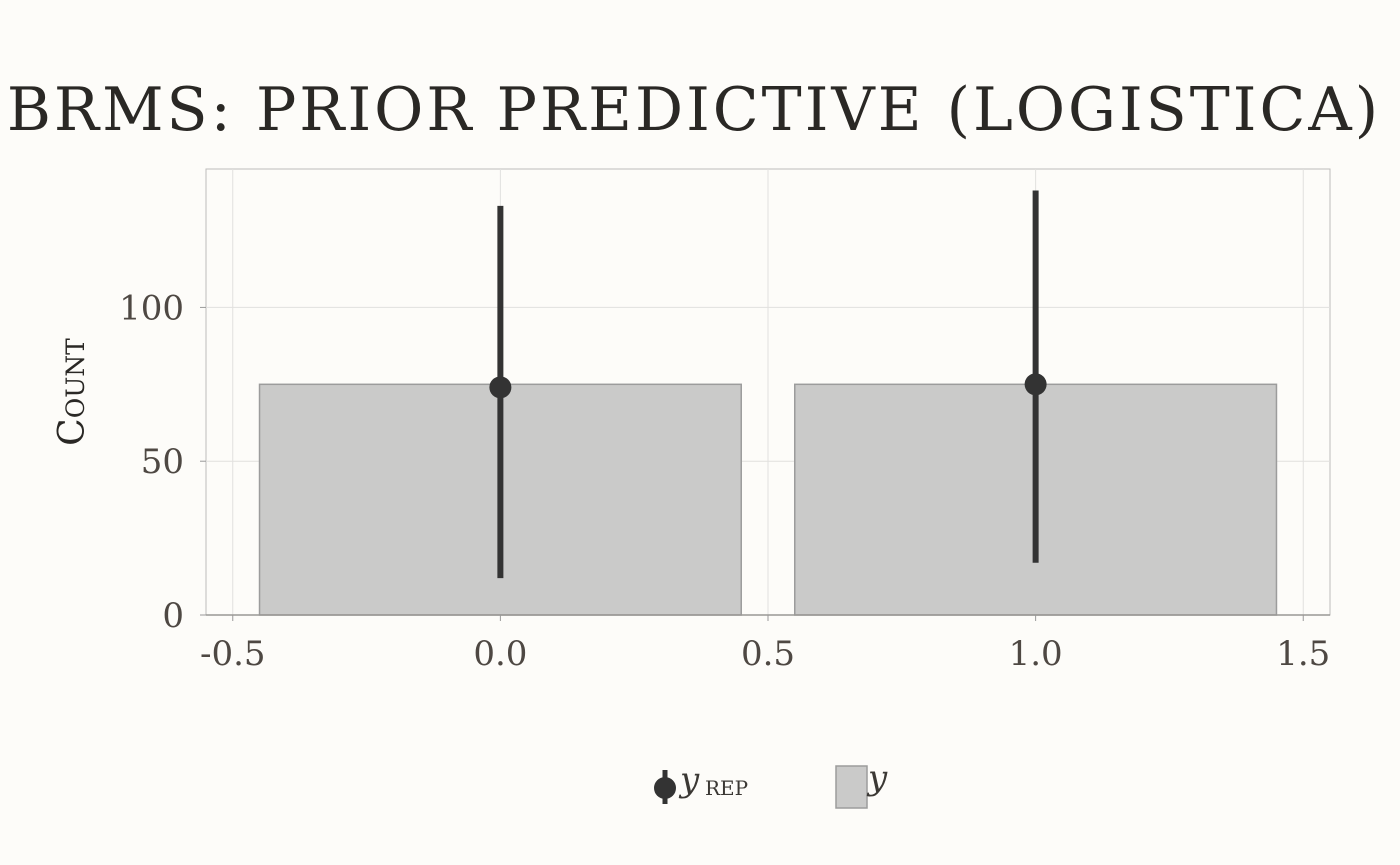 This screenshot has height=865, width=1400. Describe the element at coordinates (665, 788) in the screenshot. I see `legend-key-point` at that location.